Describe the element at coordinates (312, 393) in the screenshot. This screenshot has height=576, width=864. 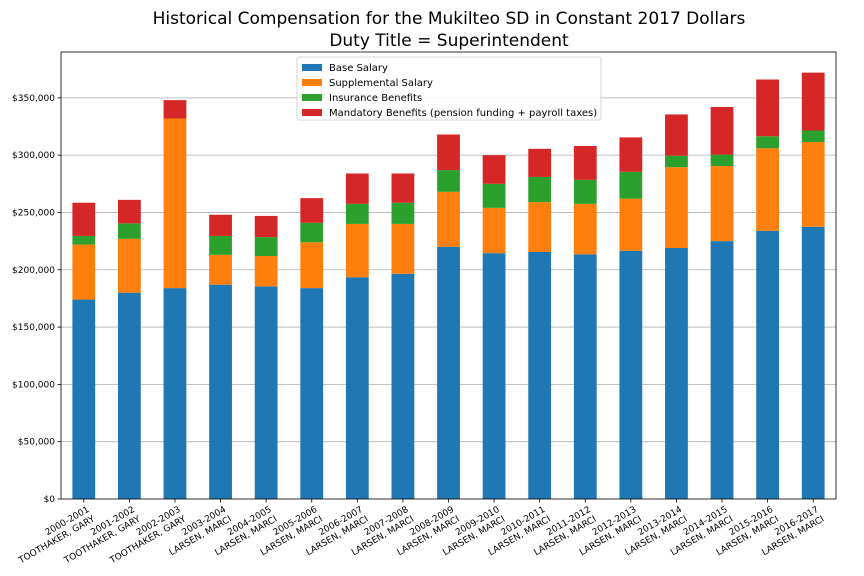
I see `bar-base-2005-2006` at that location.